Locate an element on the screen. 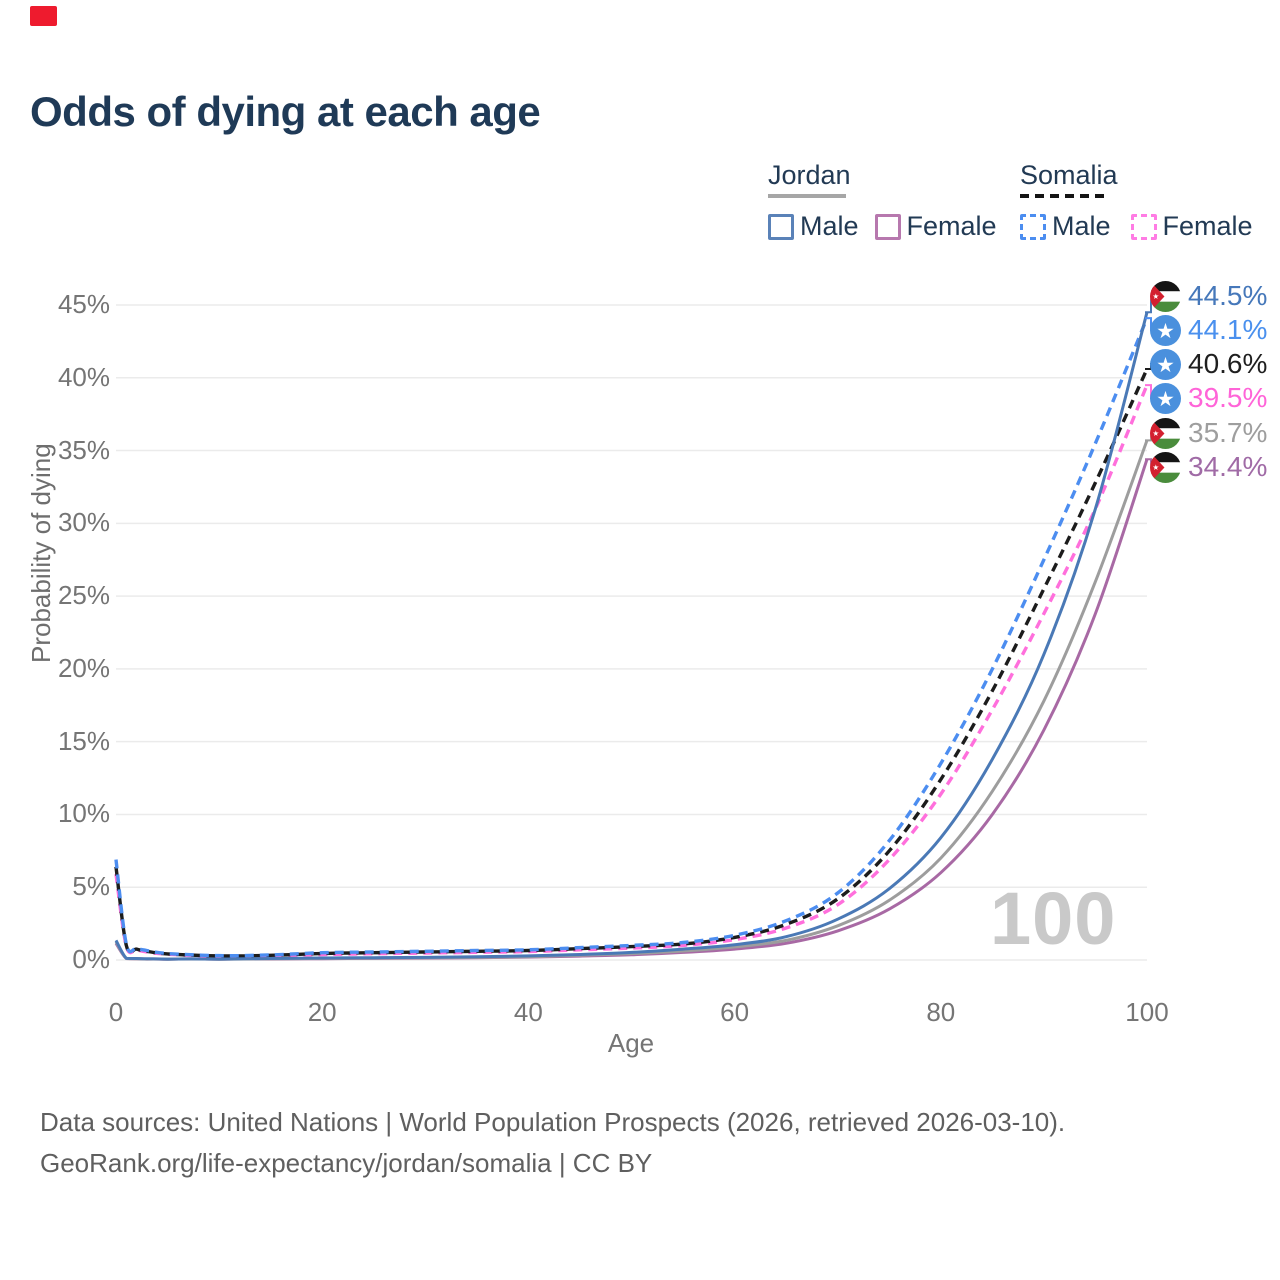  y-tick-label: 20% is located at coordinates (83, 667).